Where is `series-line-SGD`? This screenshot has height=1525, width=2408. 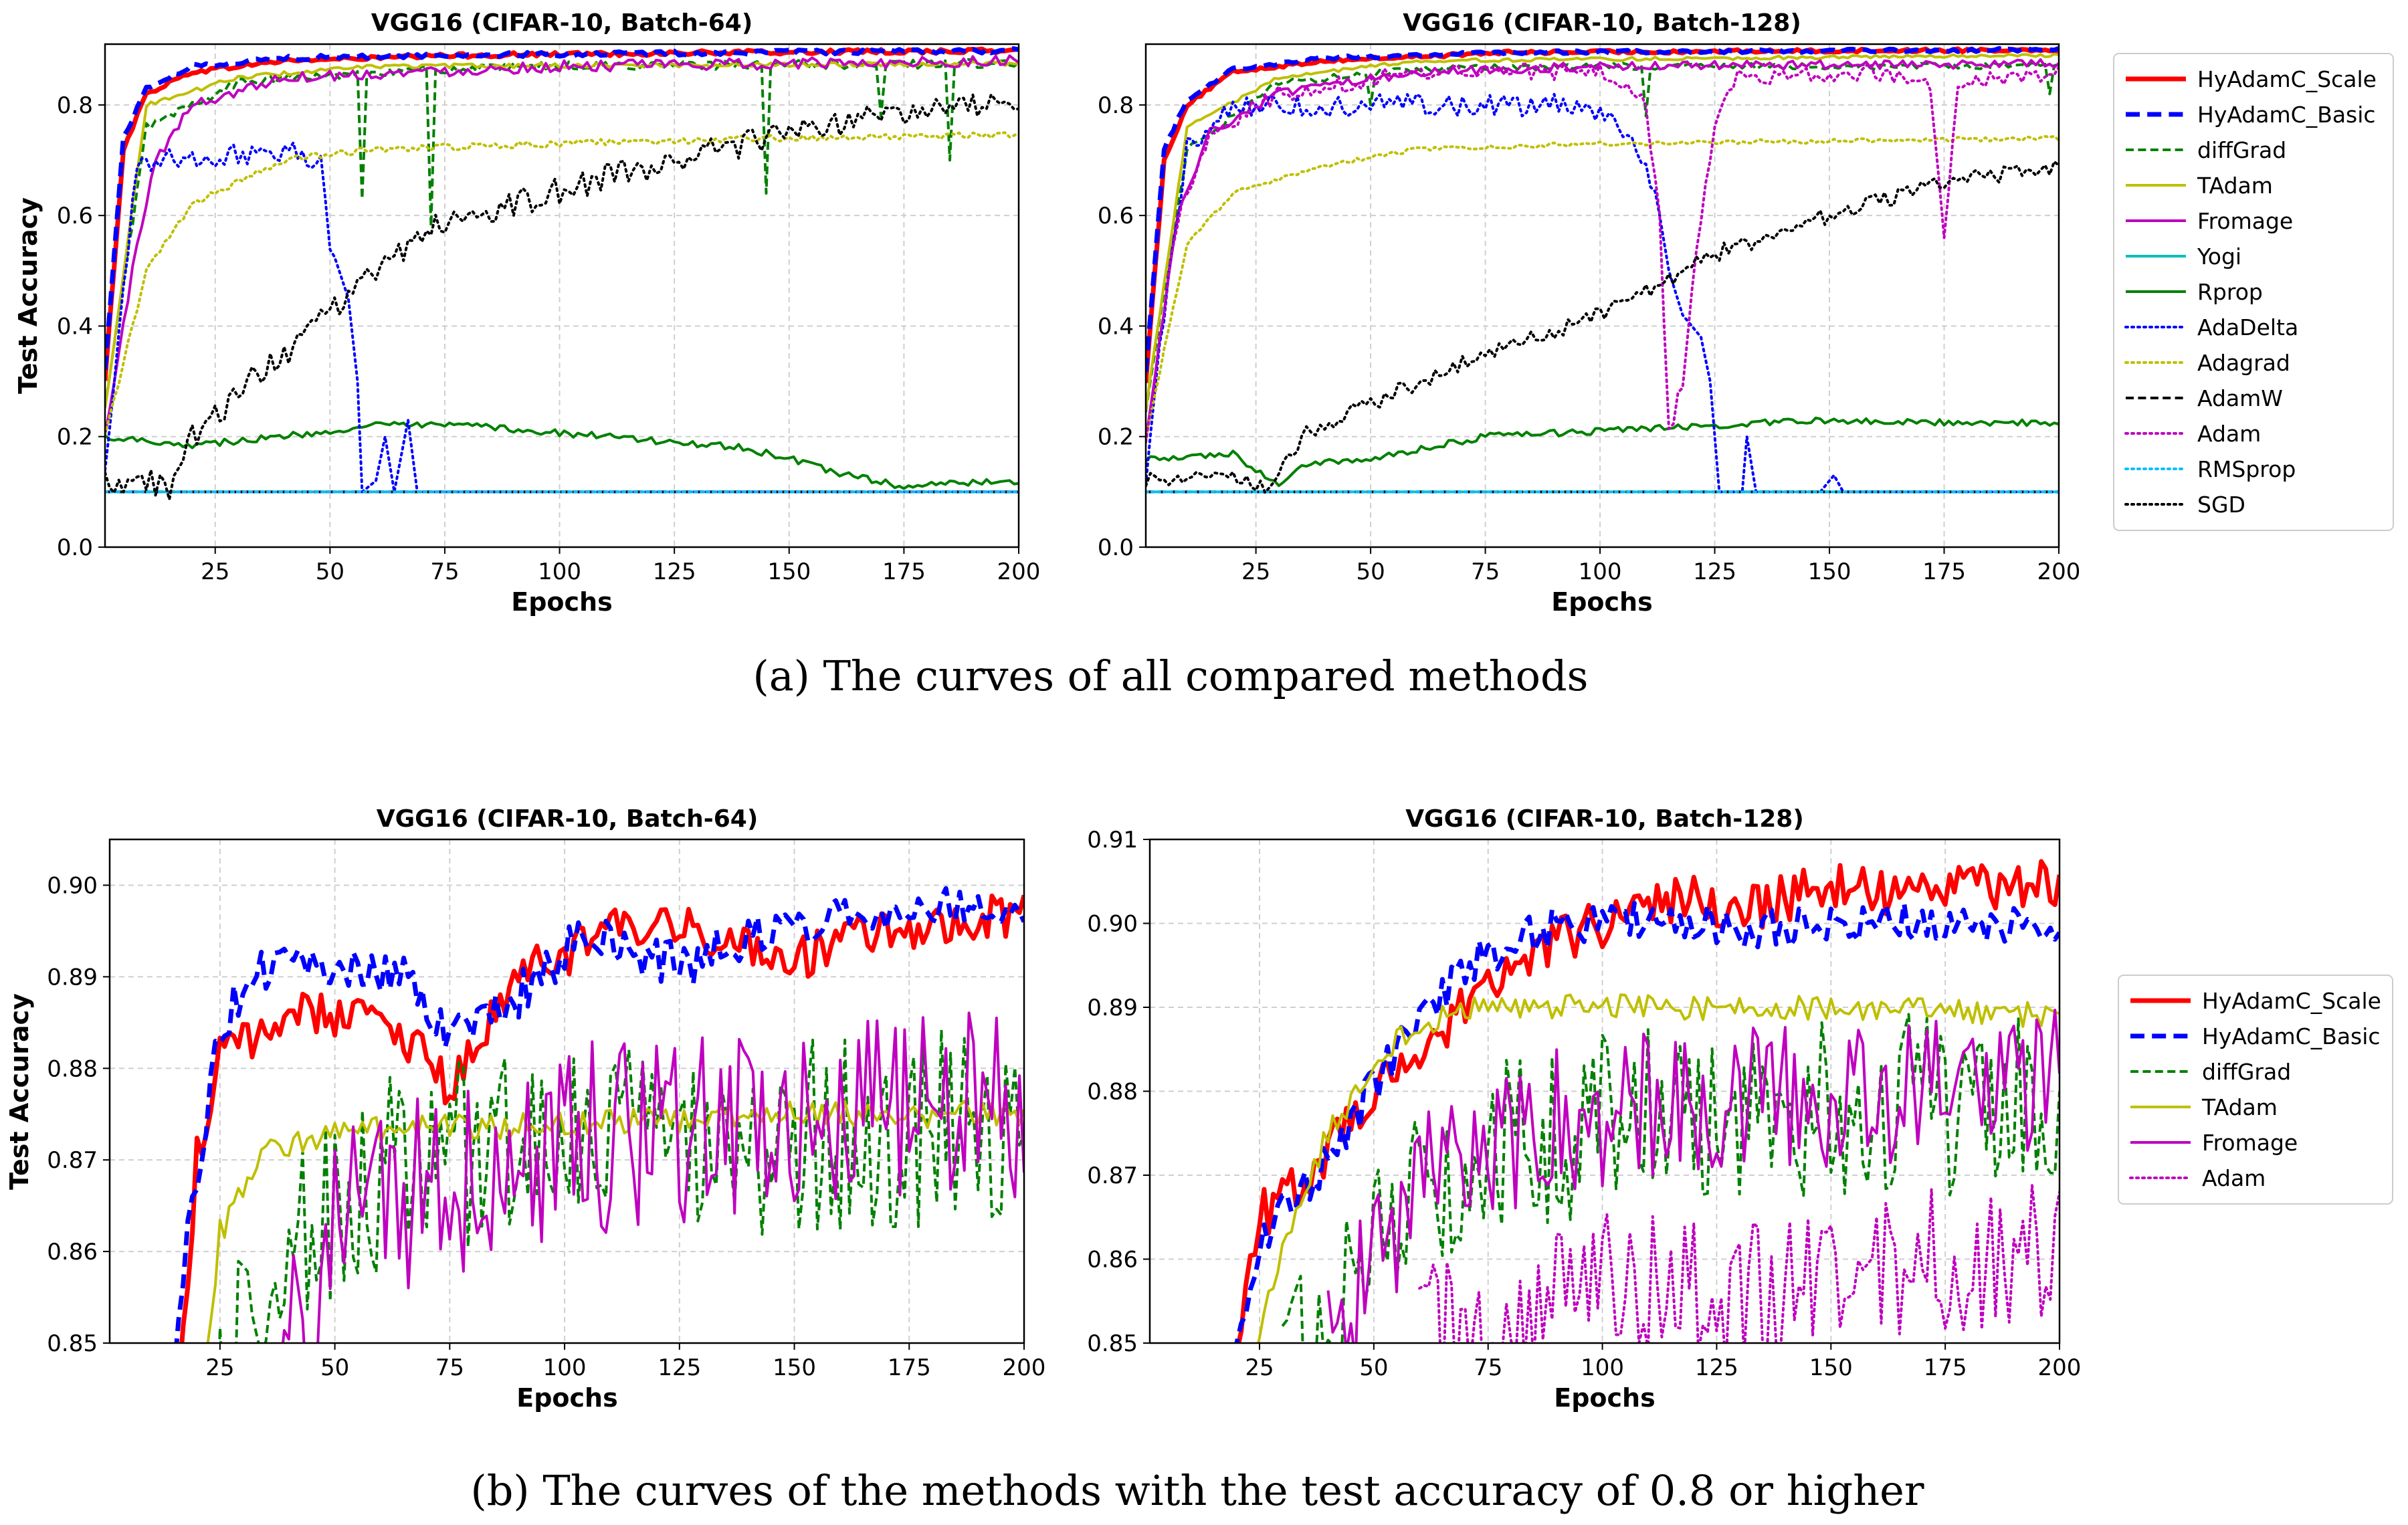
series-line-SGD is located at coordinates (562, 297).